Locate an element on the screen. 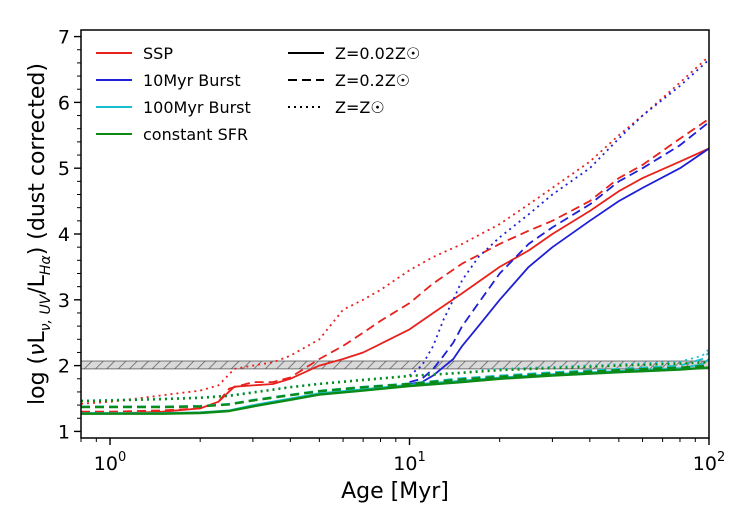 This screenshot has height=525, width=750. x-axis-title: Age [Myr] is located at coordinates (395, 491).